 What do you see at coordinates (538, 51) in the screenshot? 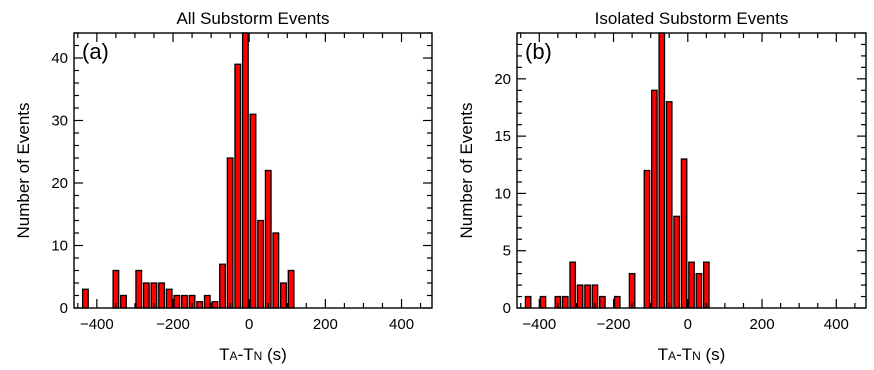
I see `panel-label: (b)` at bounding box center [538, 51].